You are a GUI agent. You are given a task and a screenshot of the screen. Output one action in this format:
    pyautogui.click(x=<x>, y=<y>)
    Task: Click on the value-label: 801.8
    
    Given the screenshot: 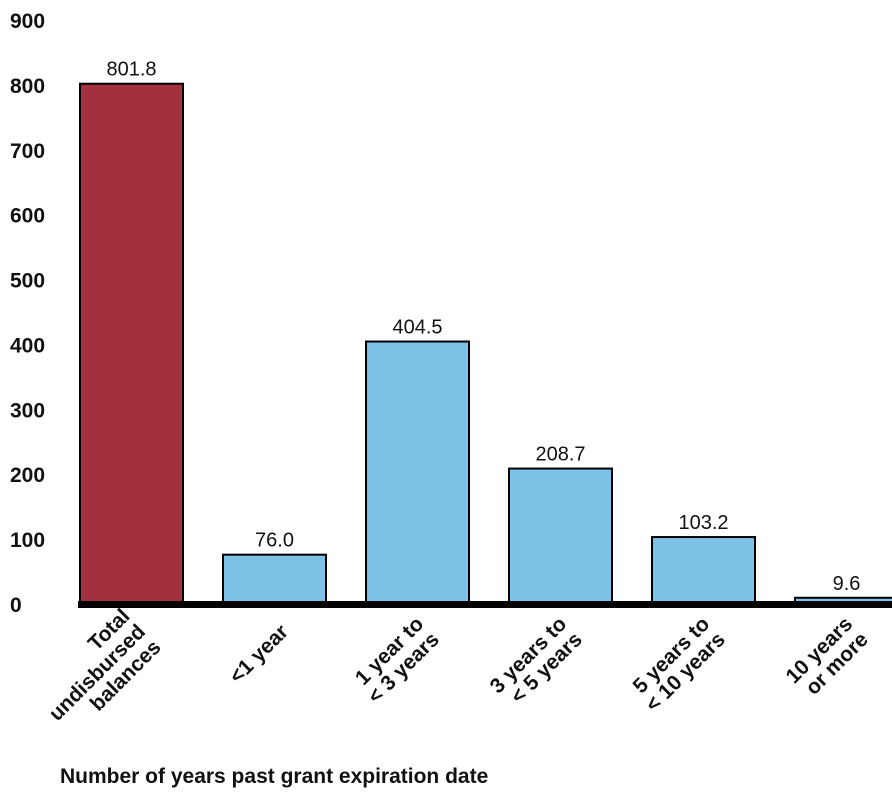 What is the action you would take?
    pyautogui.click(x=131, y=70)
    